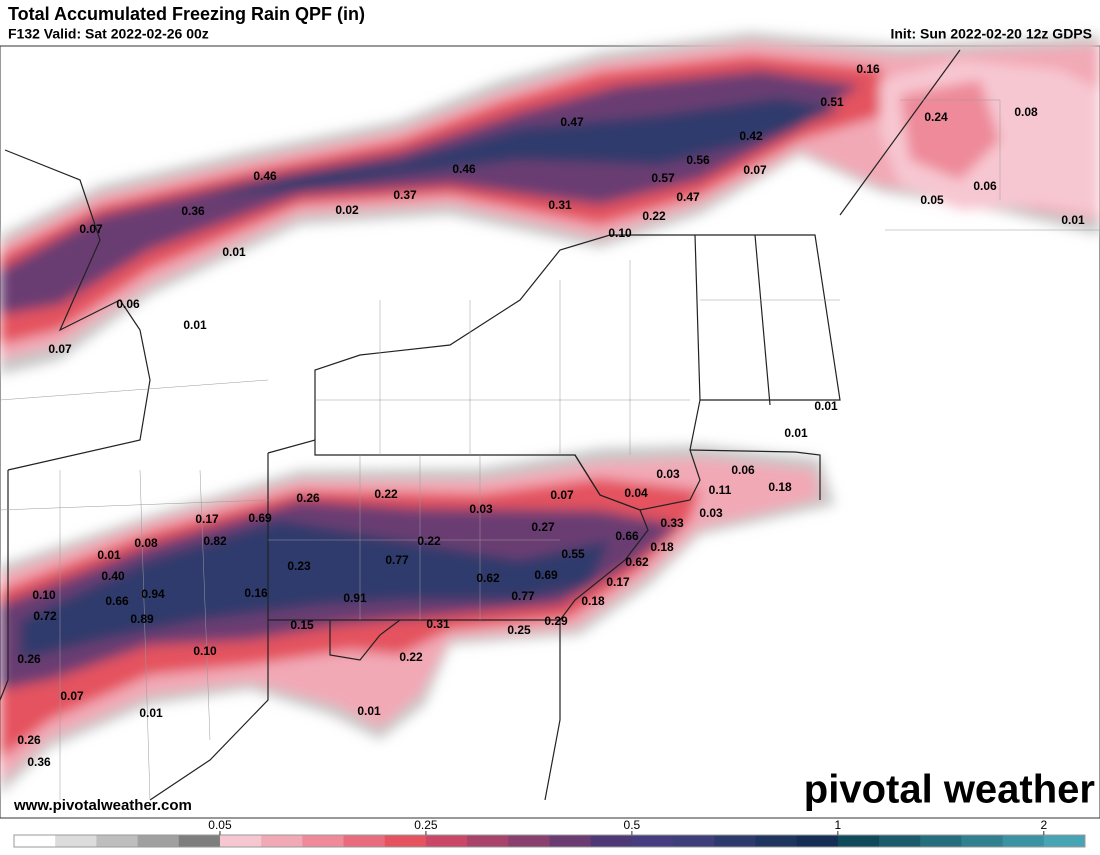 The image size is (1100, 855). I want to click on value-label: 0.57, so click(663, 178).